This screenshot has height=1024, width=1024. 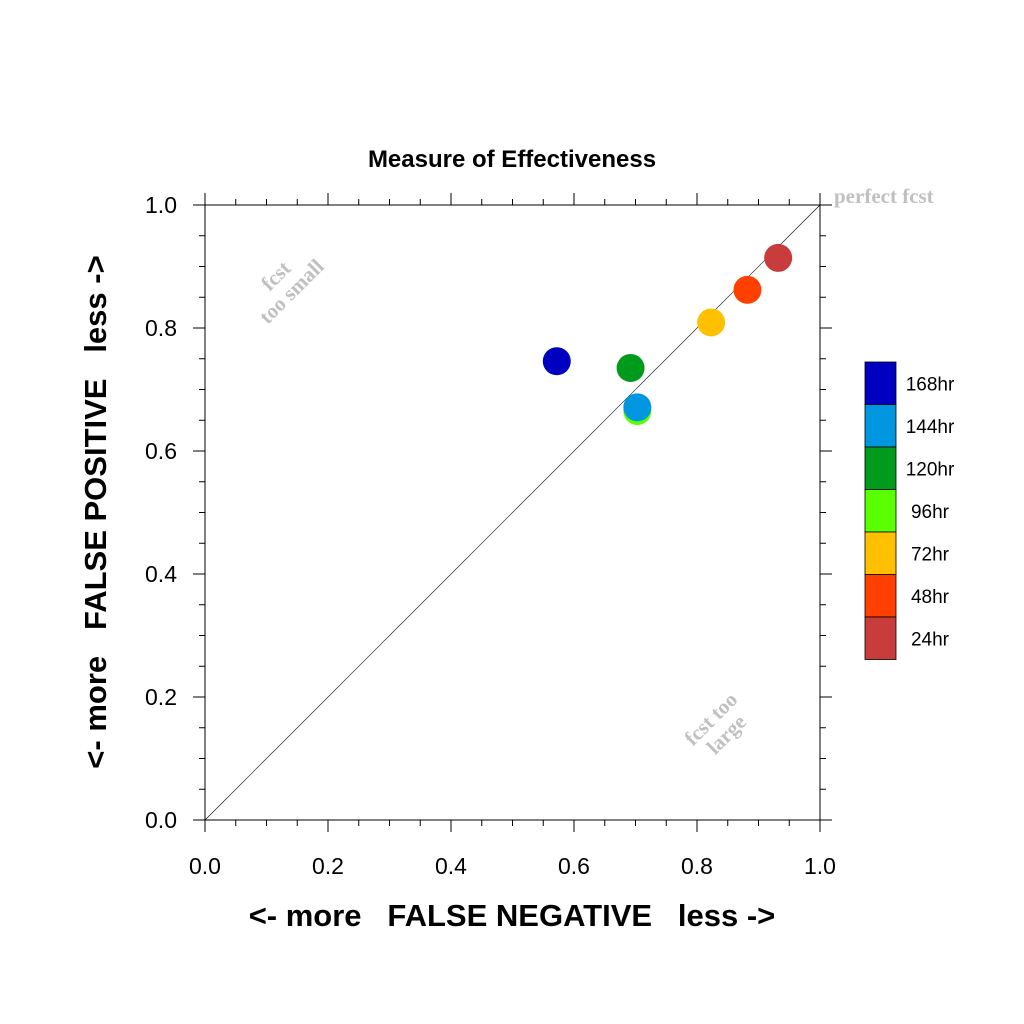 What do you see at coordinates (667, 334) in the screenshot?
I see `data-points` at bounding box center [667, 334].